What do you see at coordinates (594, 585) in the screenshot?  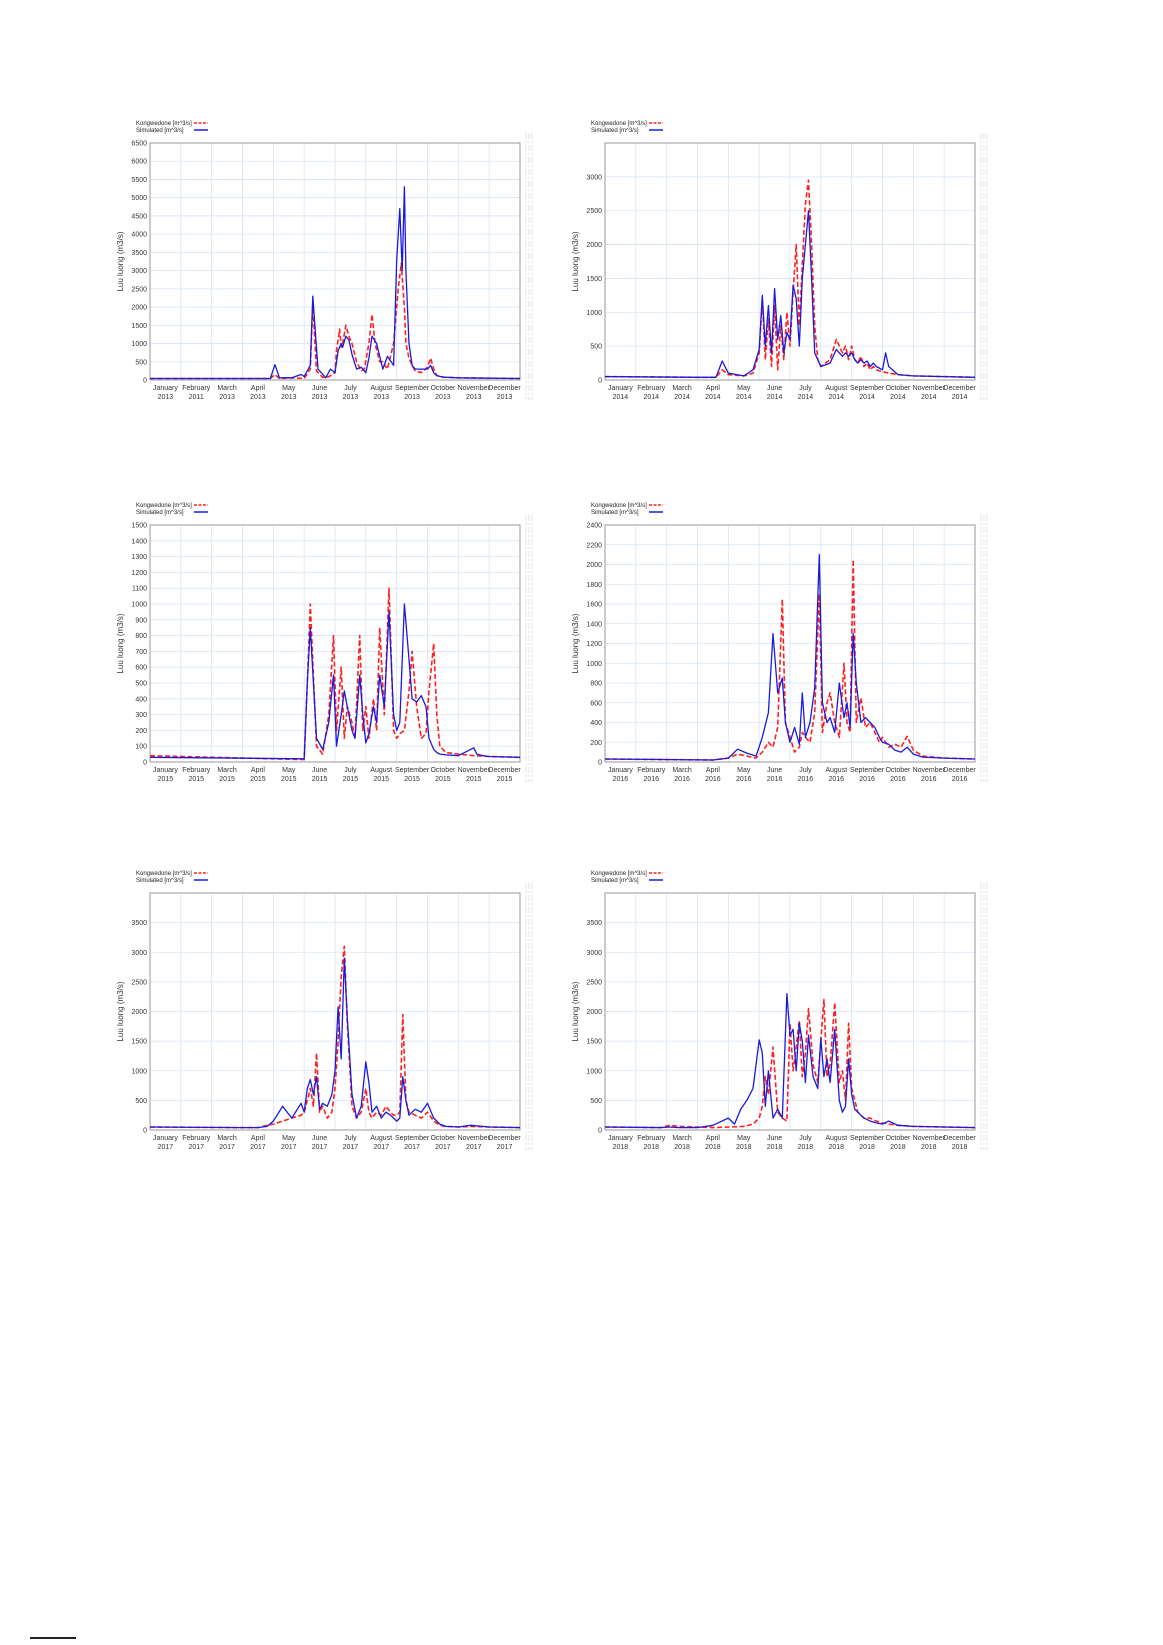 I see `y-tick-label: 1800` at bounding box center [594, 585].